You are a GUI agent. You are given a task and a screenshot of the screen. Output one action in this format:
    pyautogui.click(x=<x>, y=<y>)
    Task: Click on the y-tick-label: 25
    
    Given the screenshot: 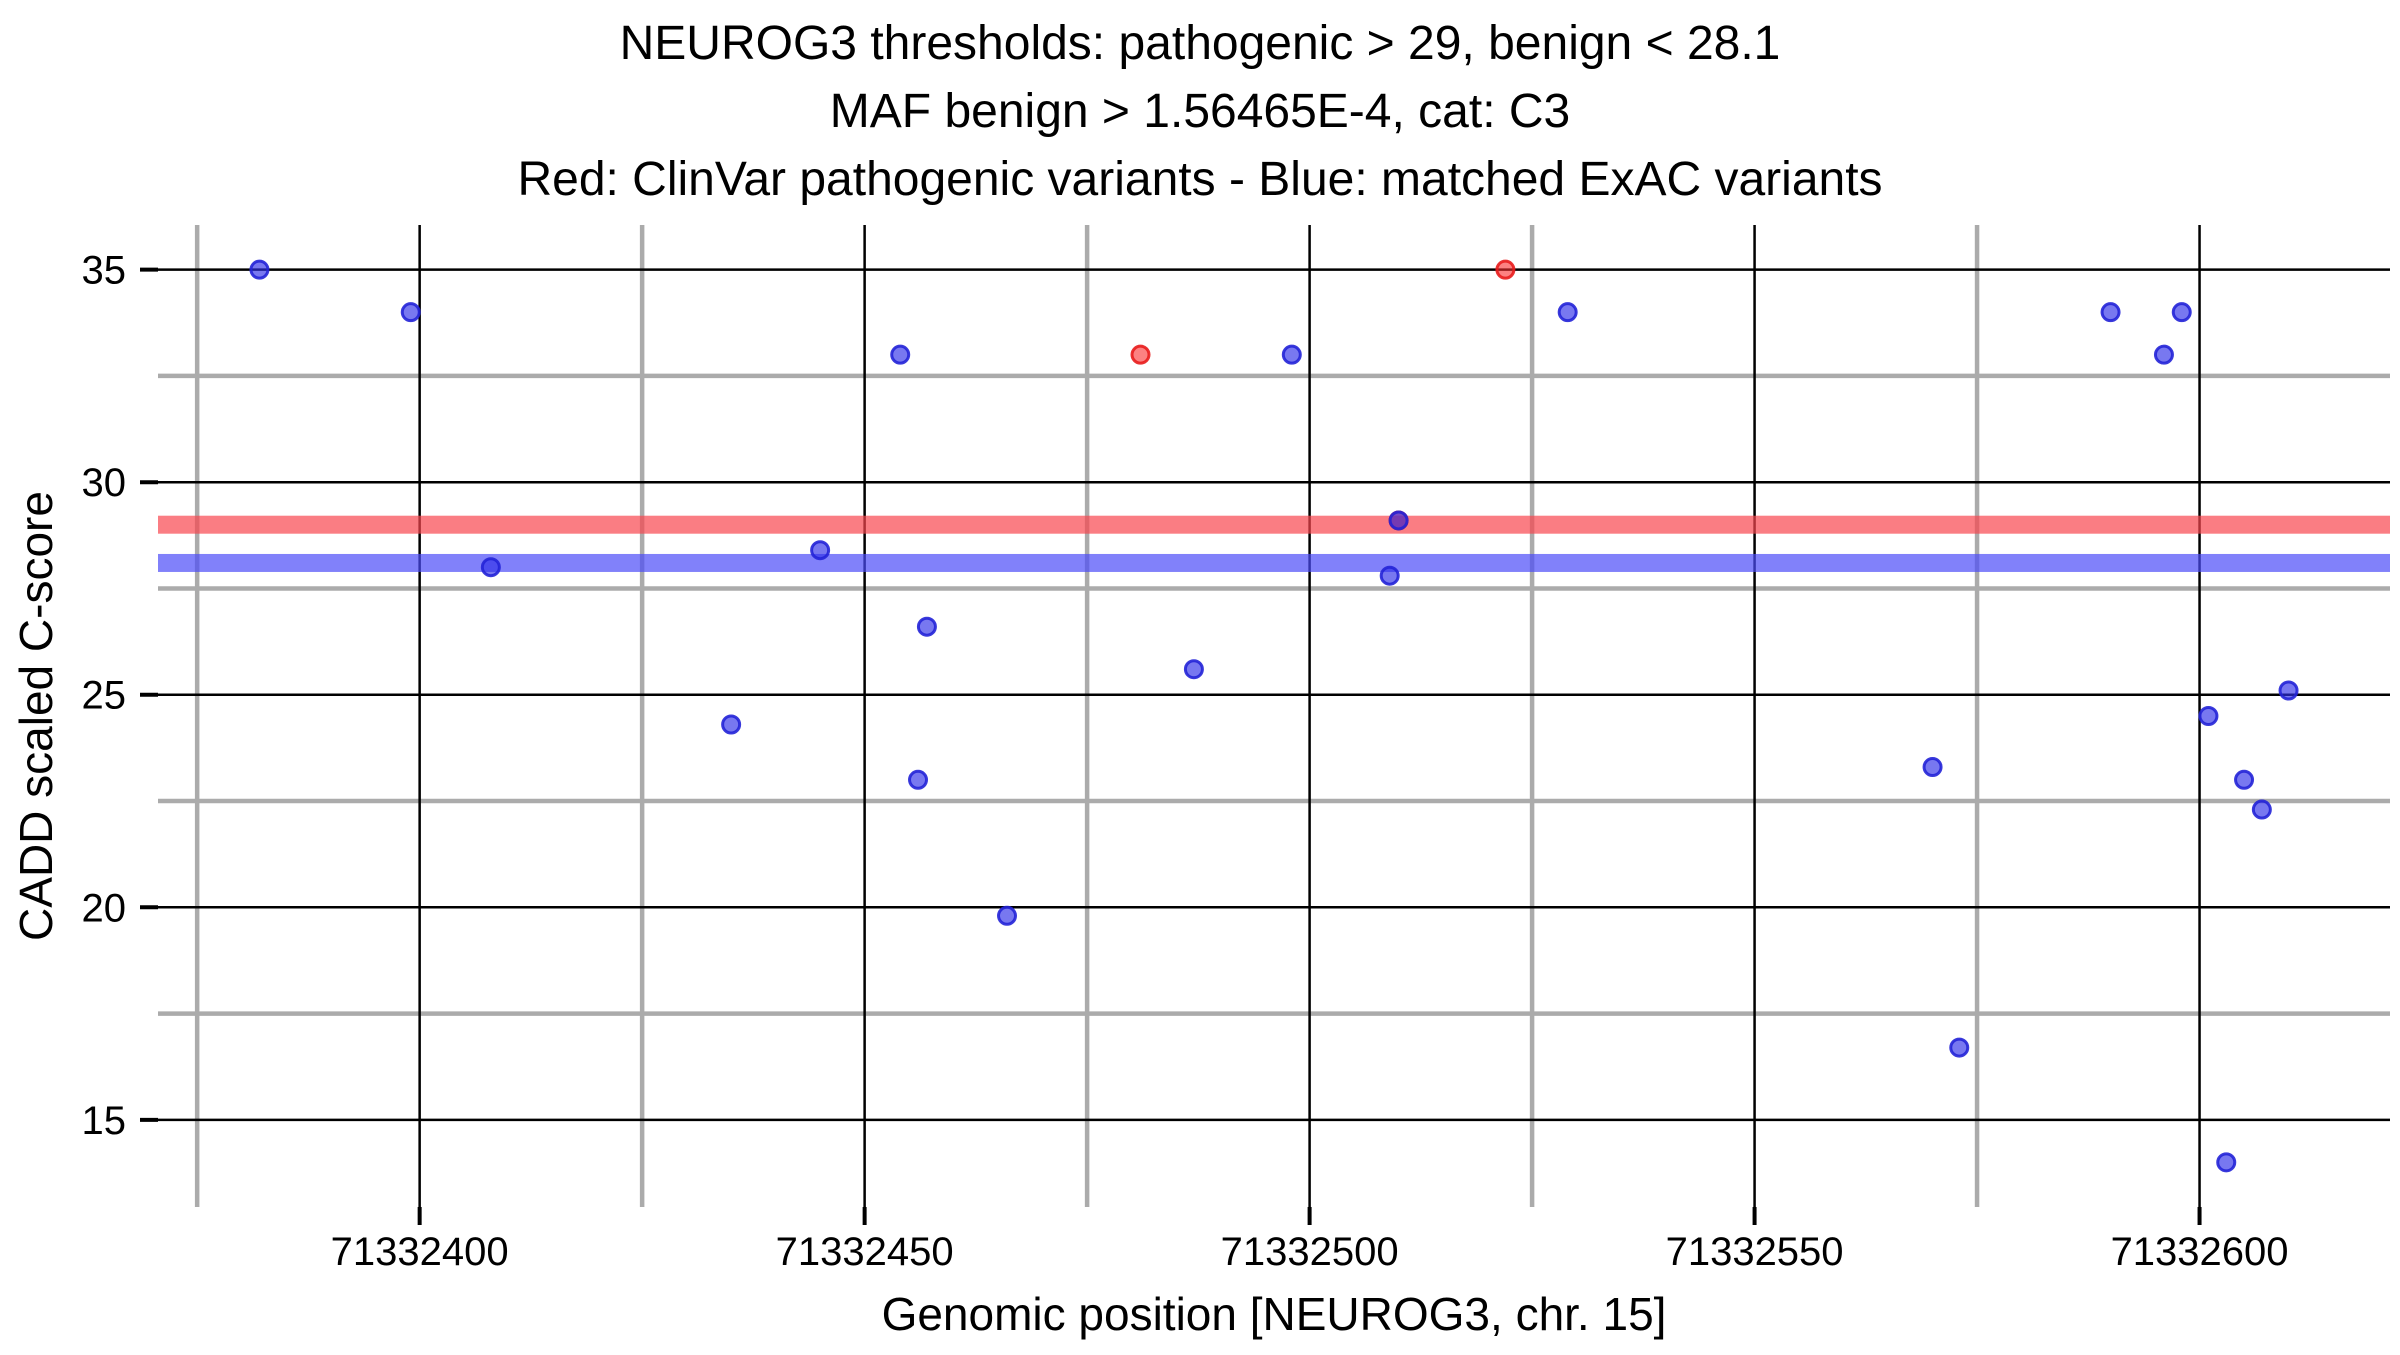 What is the action you would take?
    pyautogui.click(x=104, y=696)
    